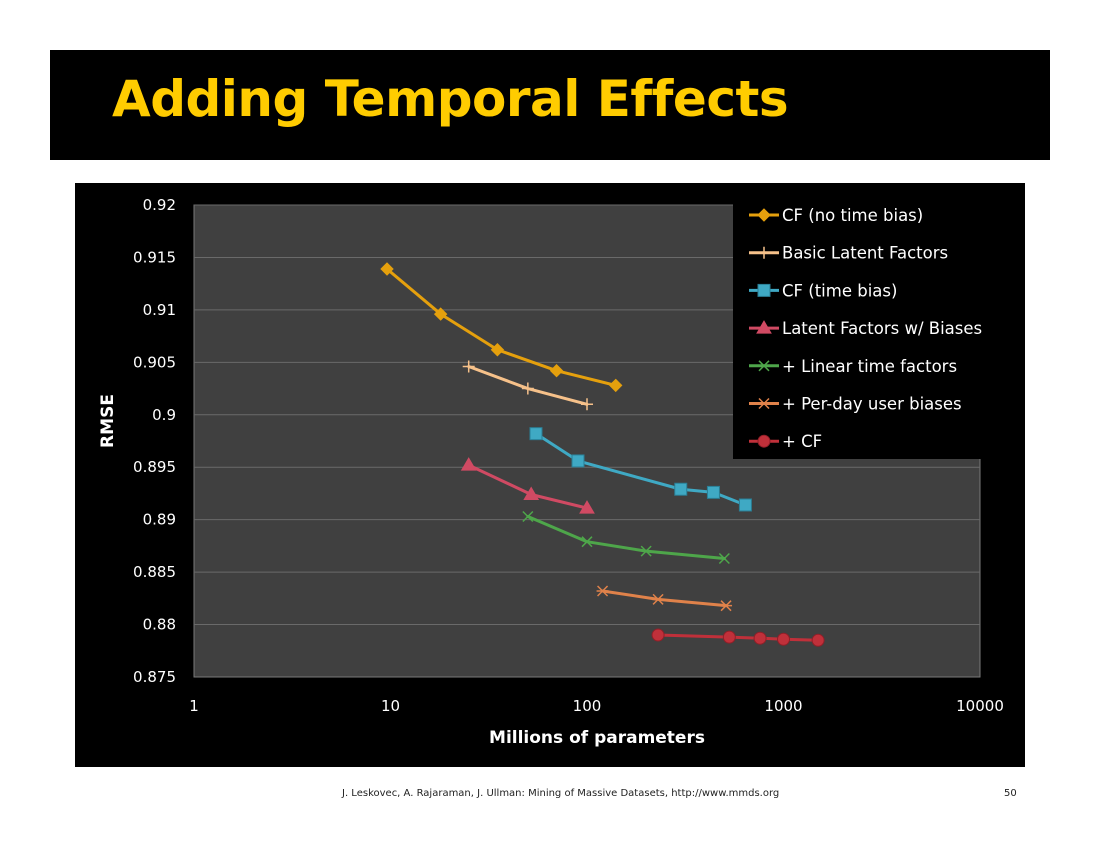  Describe the element at coordinates (783, 706) in the screenshot. I see `x-tick-label: 1000` at that location.